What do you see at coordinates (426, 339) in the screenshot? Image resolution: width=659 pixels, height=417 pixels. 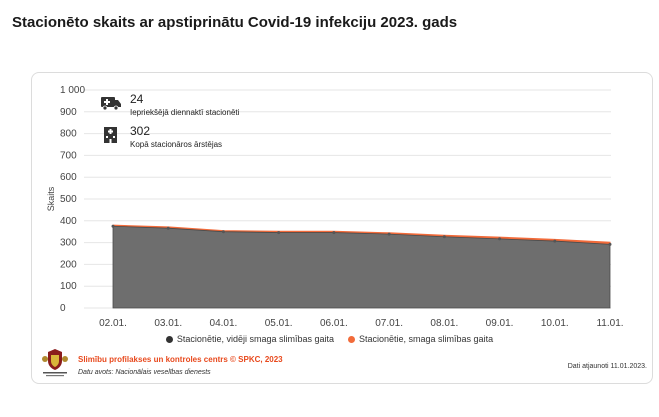 I see `legend-label-severe: Stacionētie, smaga slimības gaita` at bounding box center [426, 339].